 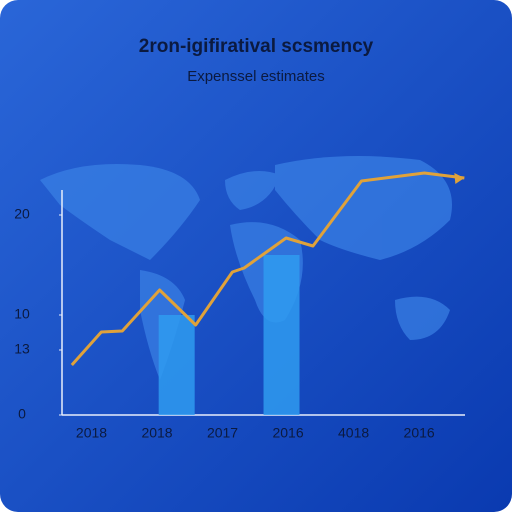 I want to click on y-tick-label: 10, so click(x=22, y=314).